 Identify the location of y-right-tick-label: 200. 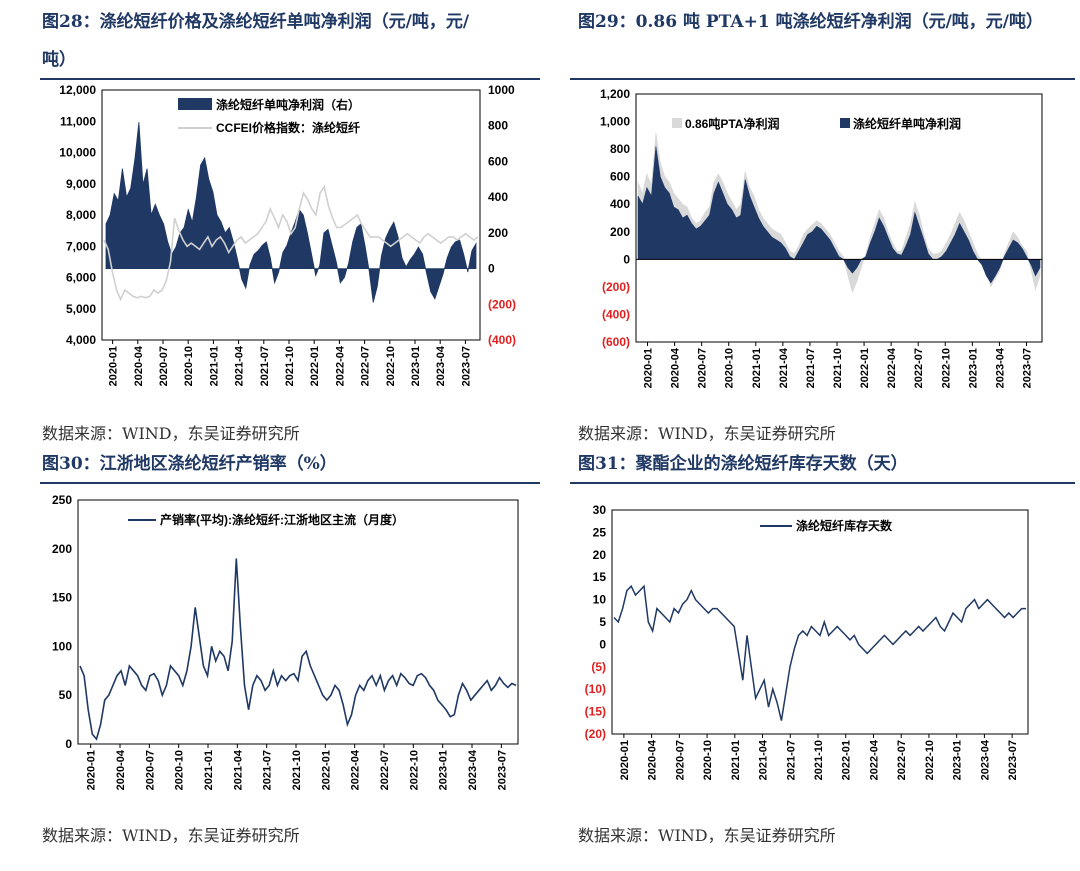
(498, 233).